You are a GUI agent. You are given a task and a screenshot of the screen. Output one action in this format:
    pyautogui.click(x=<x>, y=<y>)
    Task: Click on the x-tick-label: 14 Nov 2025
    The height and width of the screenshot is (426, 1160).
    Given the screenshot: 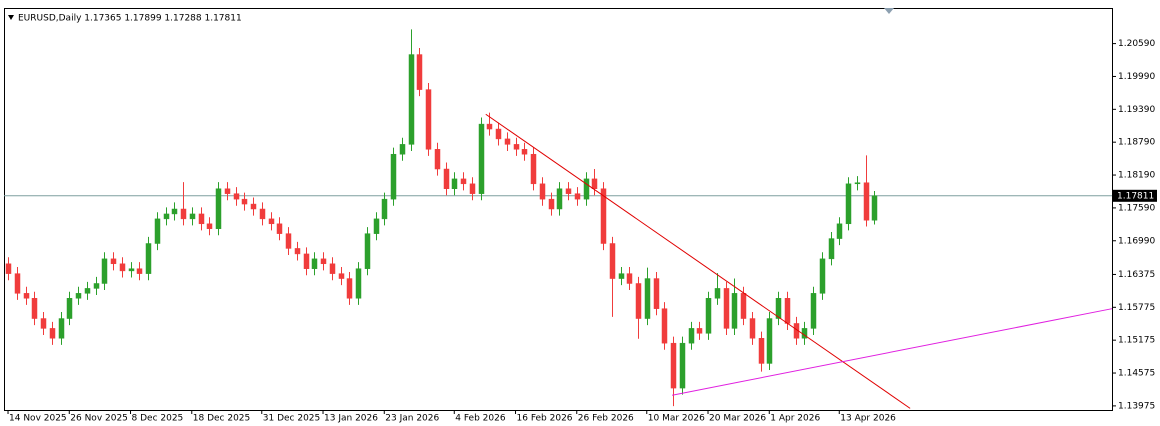 What is the action you would take?
    pyautogui.click(x=38, y=419)
    